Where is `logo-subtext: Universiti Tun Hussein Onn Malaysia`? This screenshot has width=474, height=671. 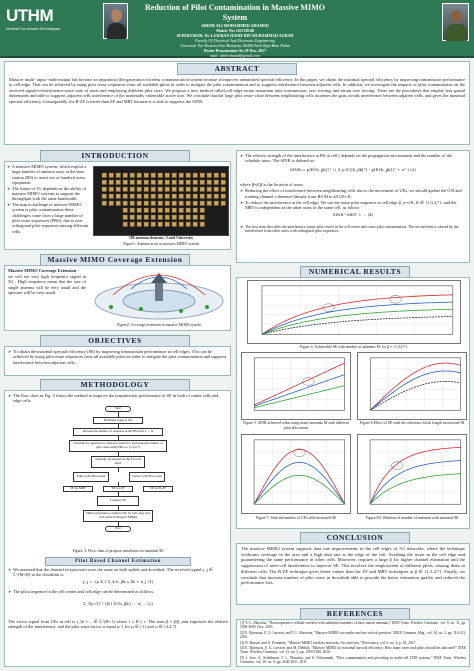 logo-subtext: Universiti Tun Hussein Onn Malaysia is located at coordinates (33, 29).